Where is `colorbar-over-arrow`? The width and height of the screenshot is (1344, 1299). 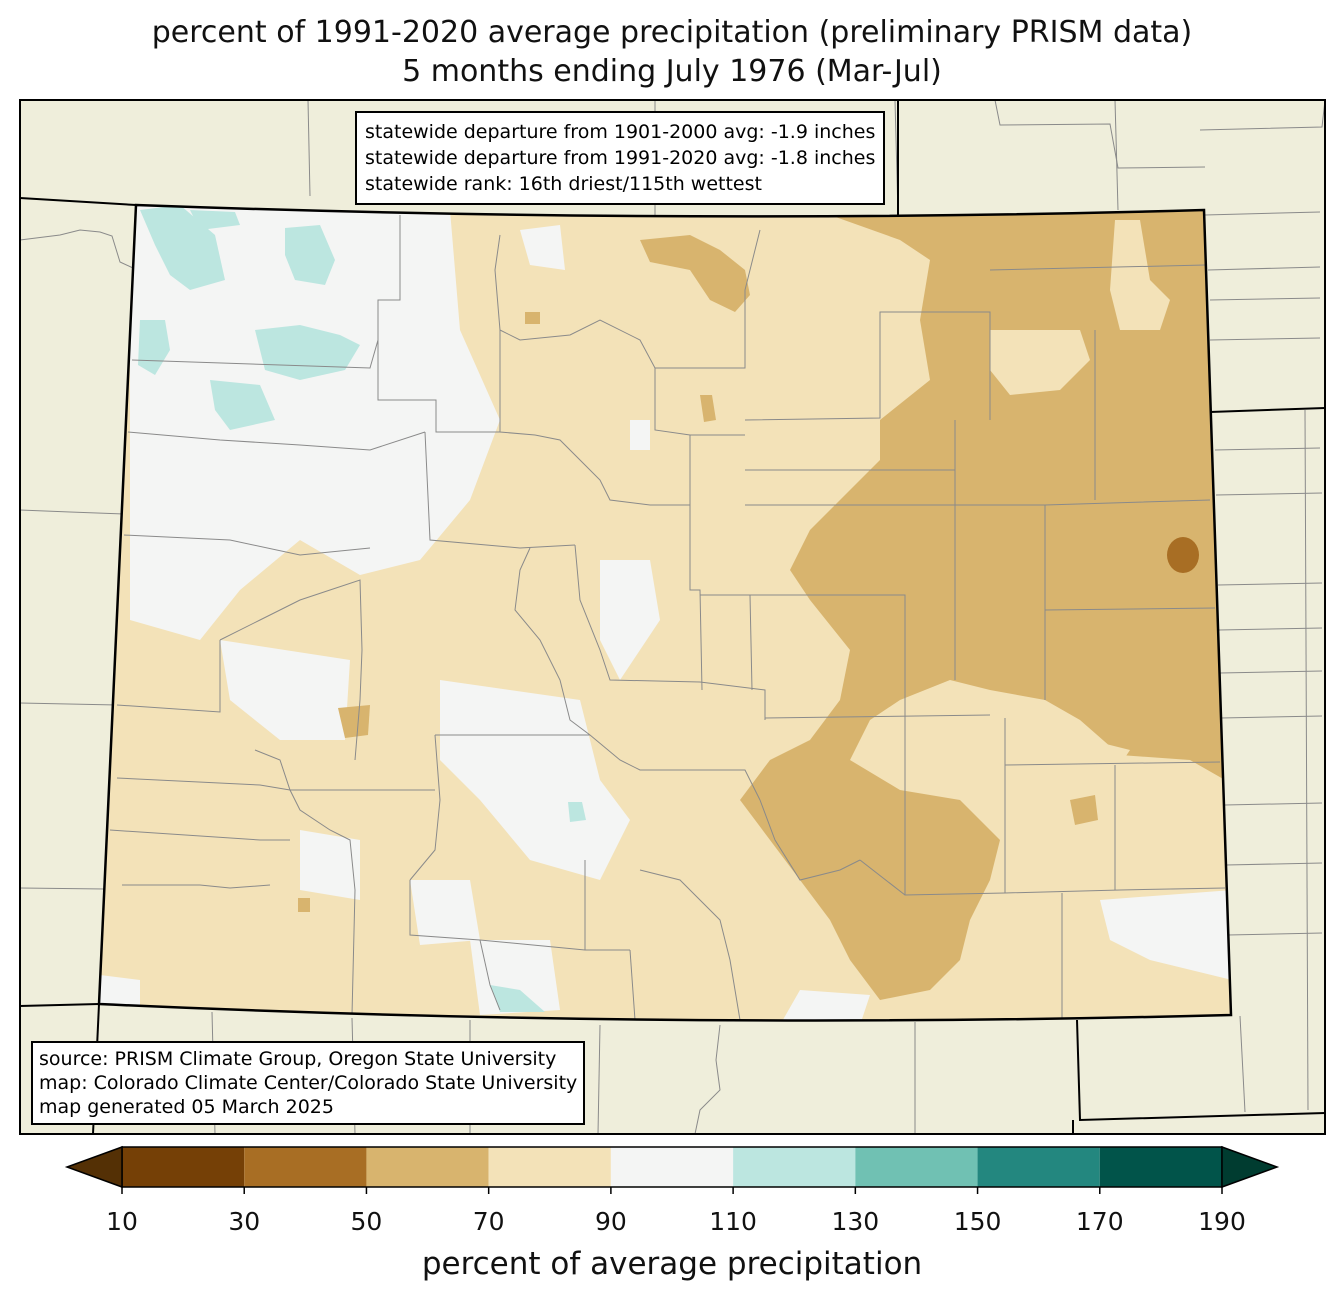 colorbar-over-arrow is located at coordinates (1250, 1167).